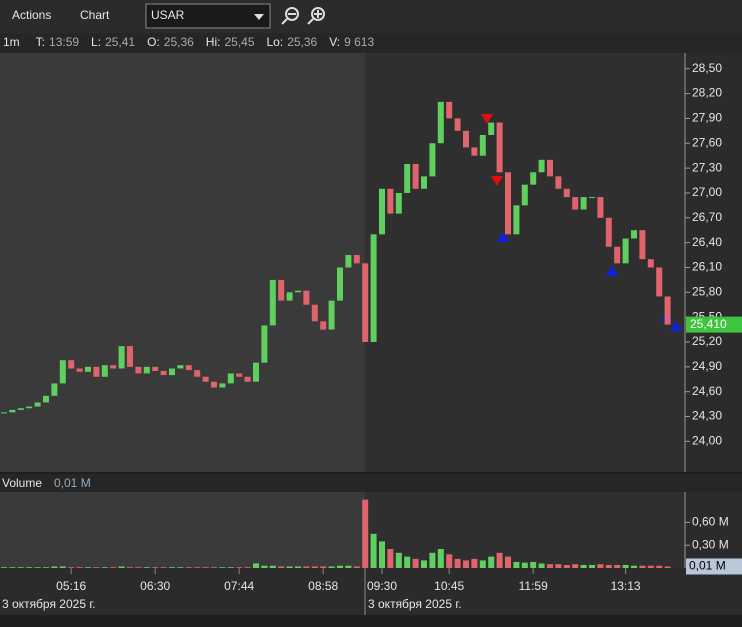 This screenshot has height=627, width=742. What do you see at coordinates (31, 15) in the screenshot?
I see `menu-actions: Actions` at bounding box center [31, 15].